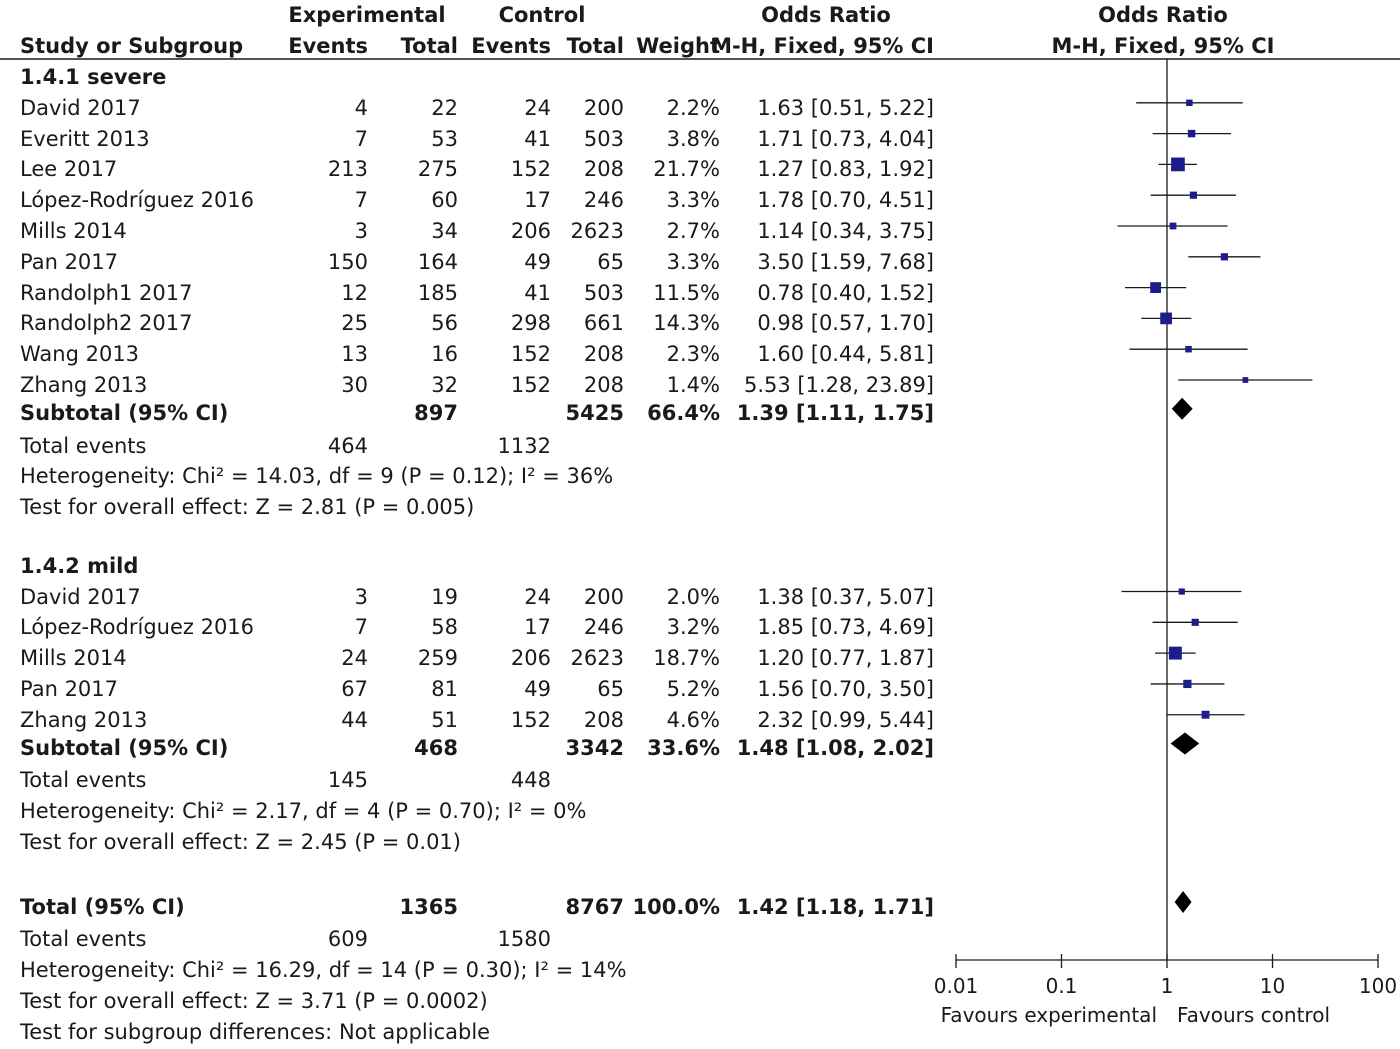  I want to click on favours-experimental-label: Favours experimental, so click(1049, 1015).